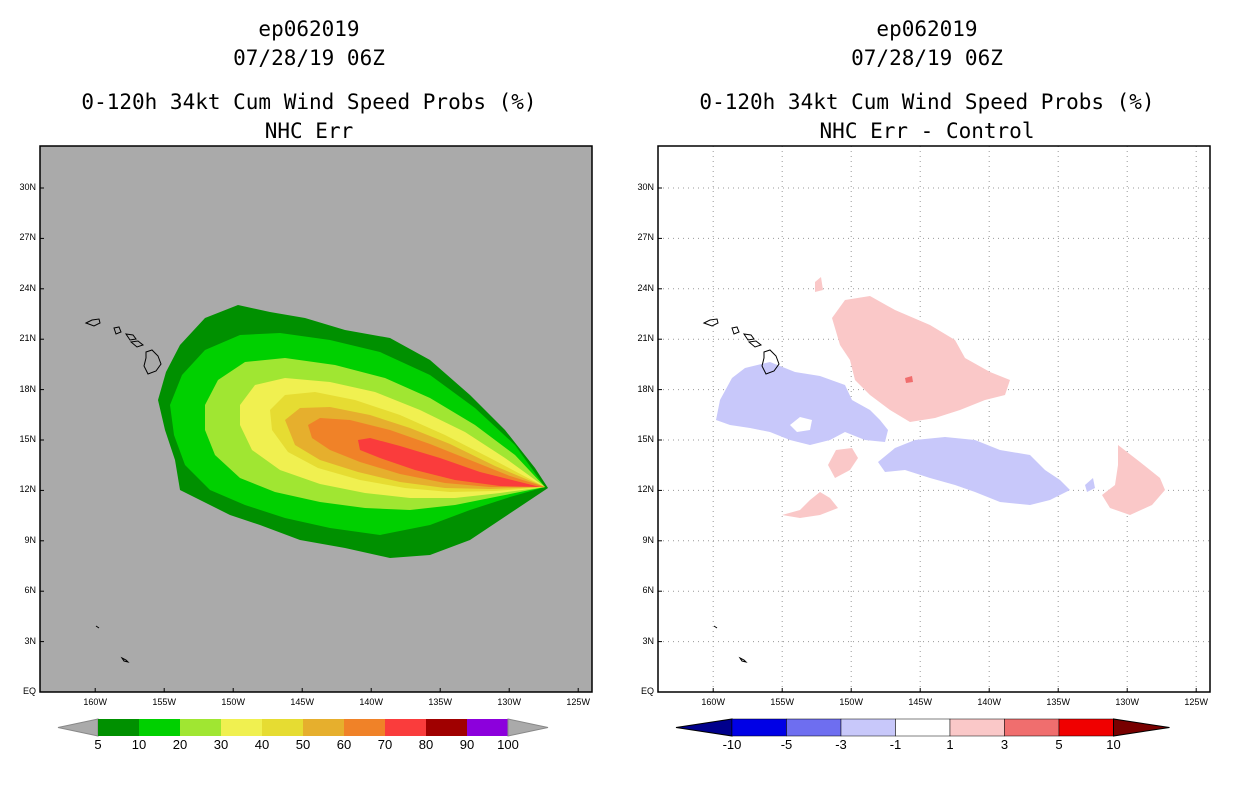  I want to click on left-title: 0-120h 34kt Cum Wind Speed Probs (%), so click(309, 102).